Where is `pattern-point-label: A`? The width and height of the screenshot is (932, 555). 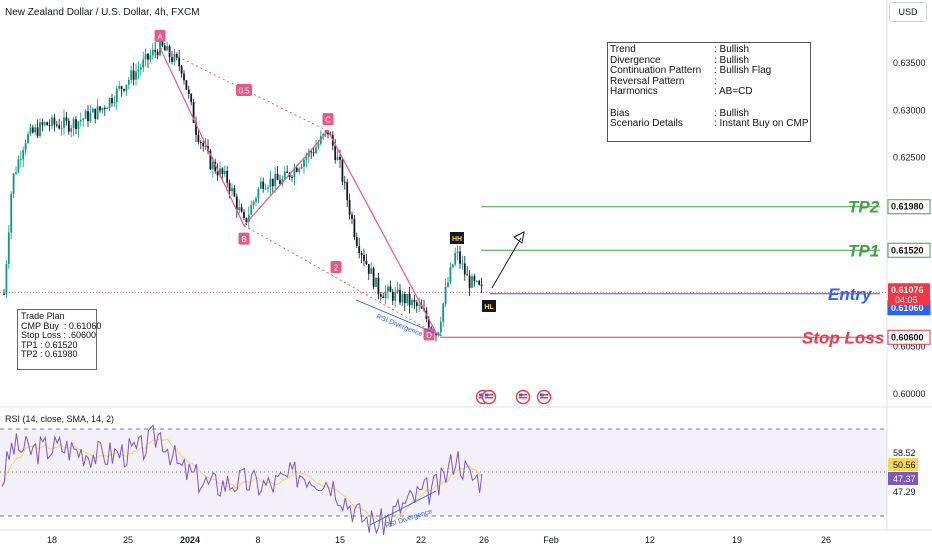
pattern-point-label: A is located at coordinates (160, 36).